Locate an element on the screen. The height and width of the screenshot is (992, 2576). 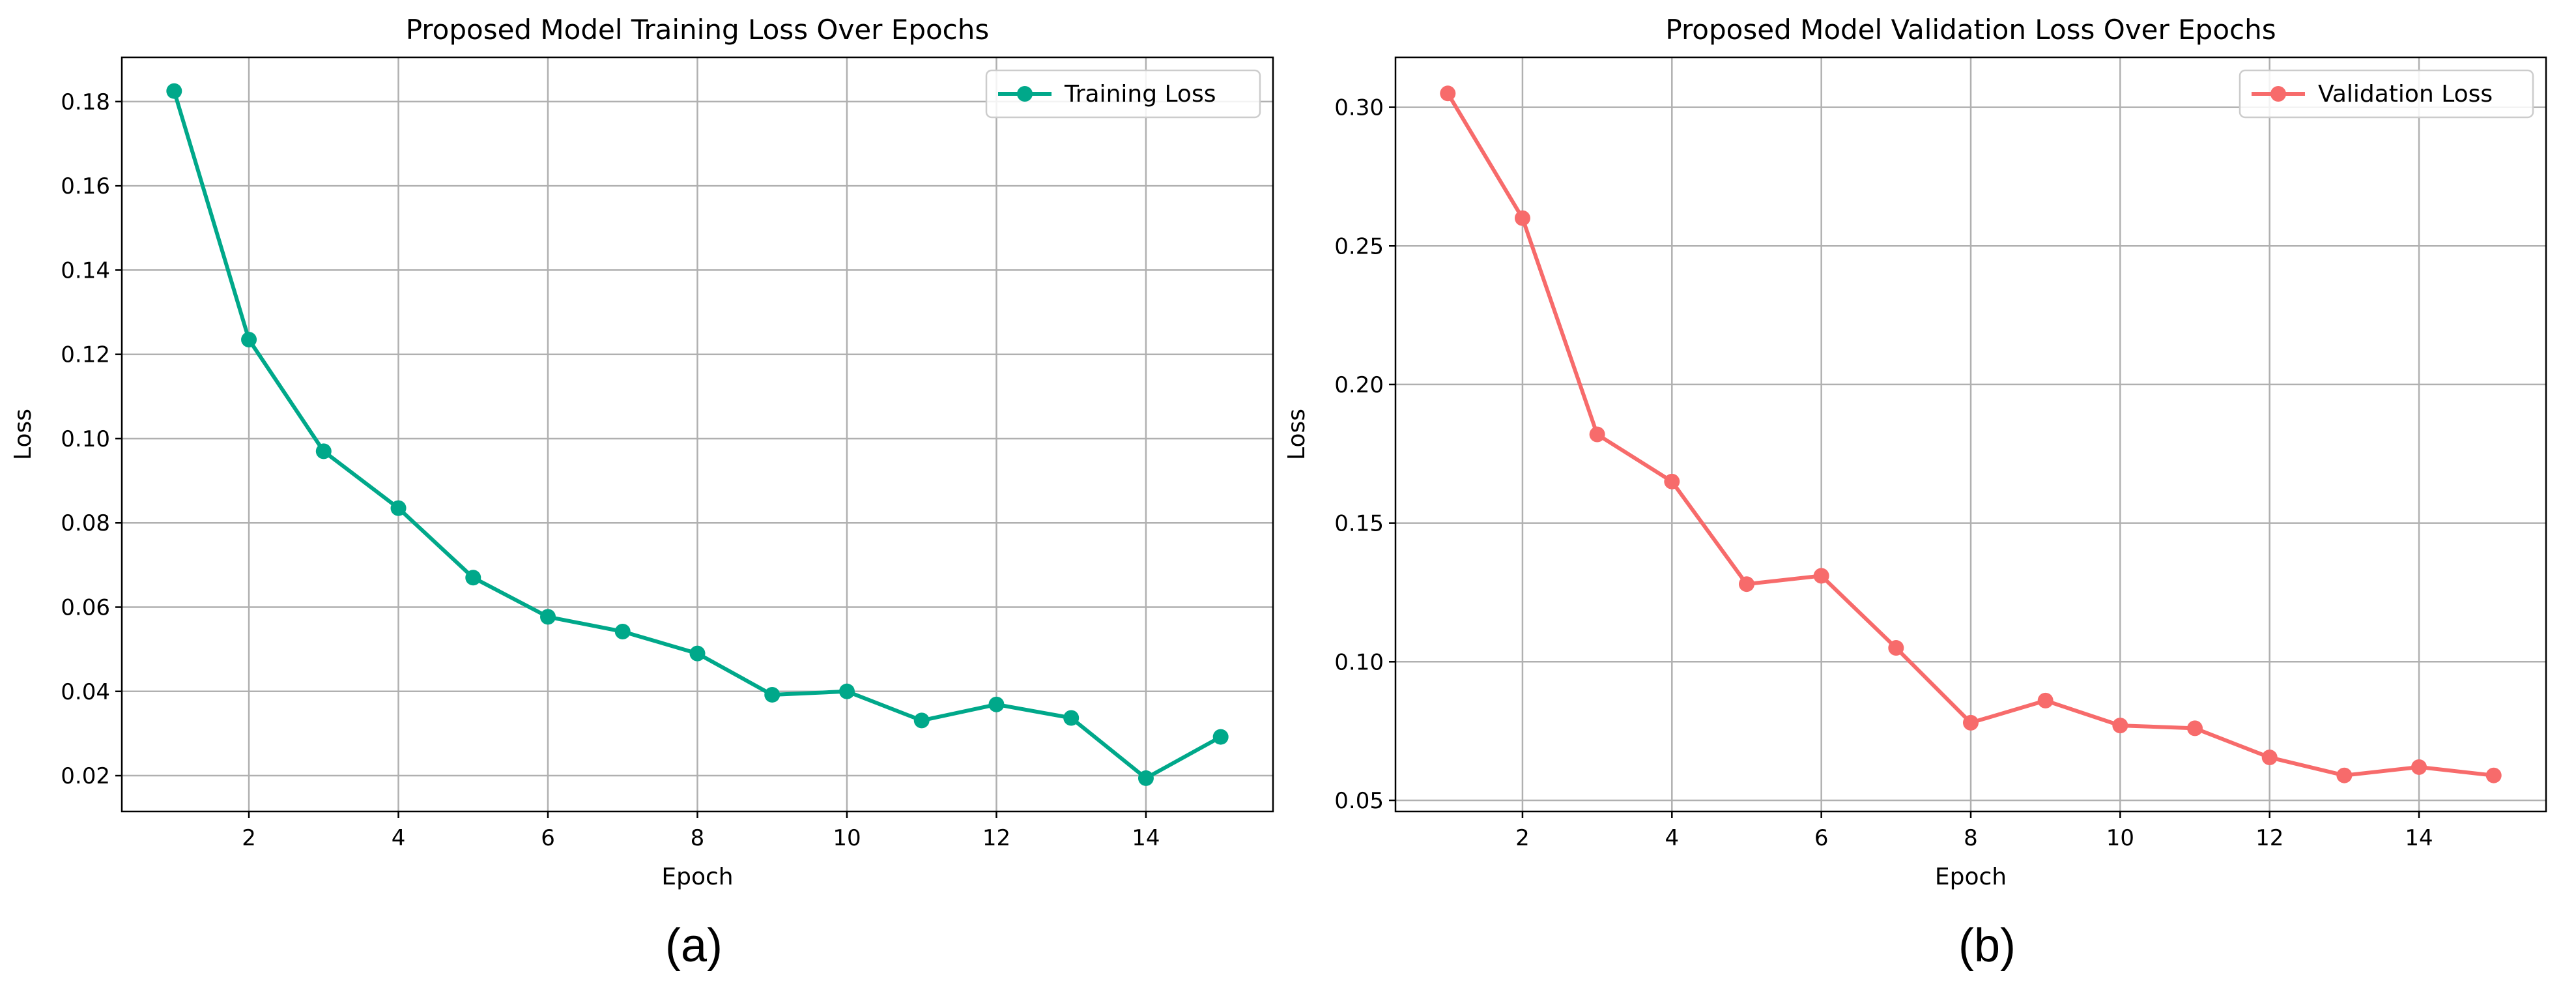
y-tick-label: 0.02 is located at coordinates (85, 776).